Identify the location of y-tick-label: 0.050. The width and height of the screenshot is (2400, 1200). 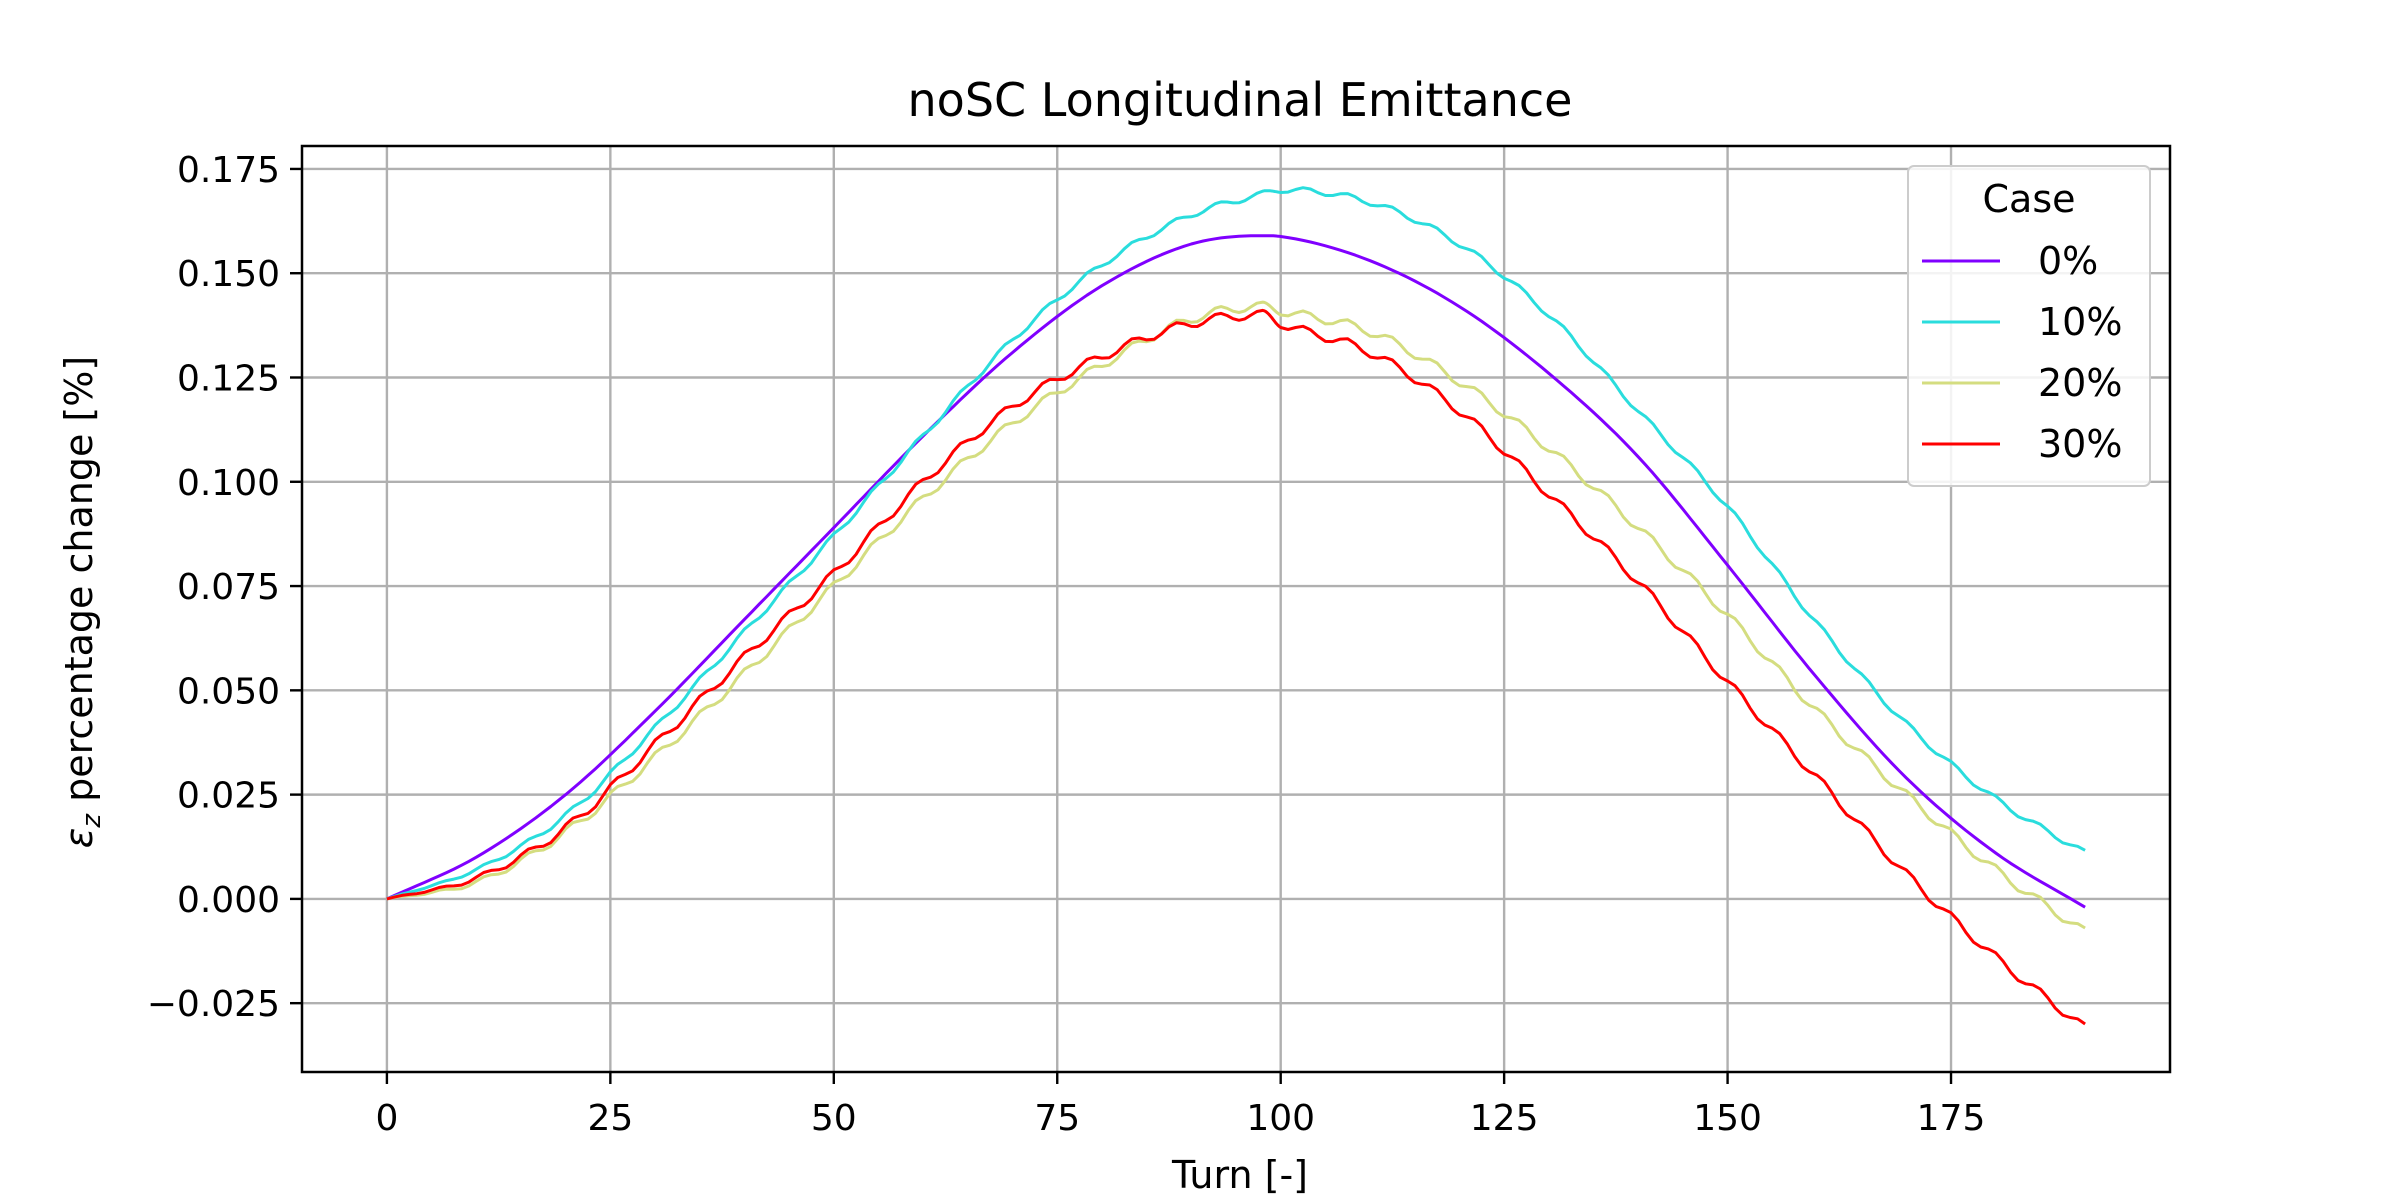
(228, 691).